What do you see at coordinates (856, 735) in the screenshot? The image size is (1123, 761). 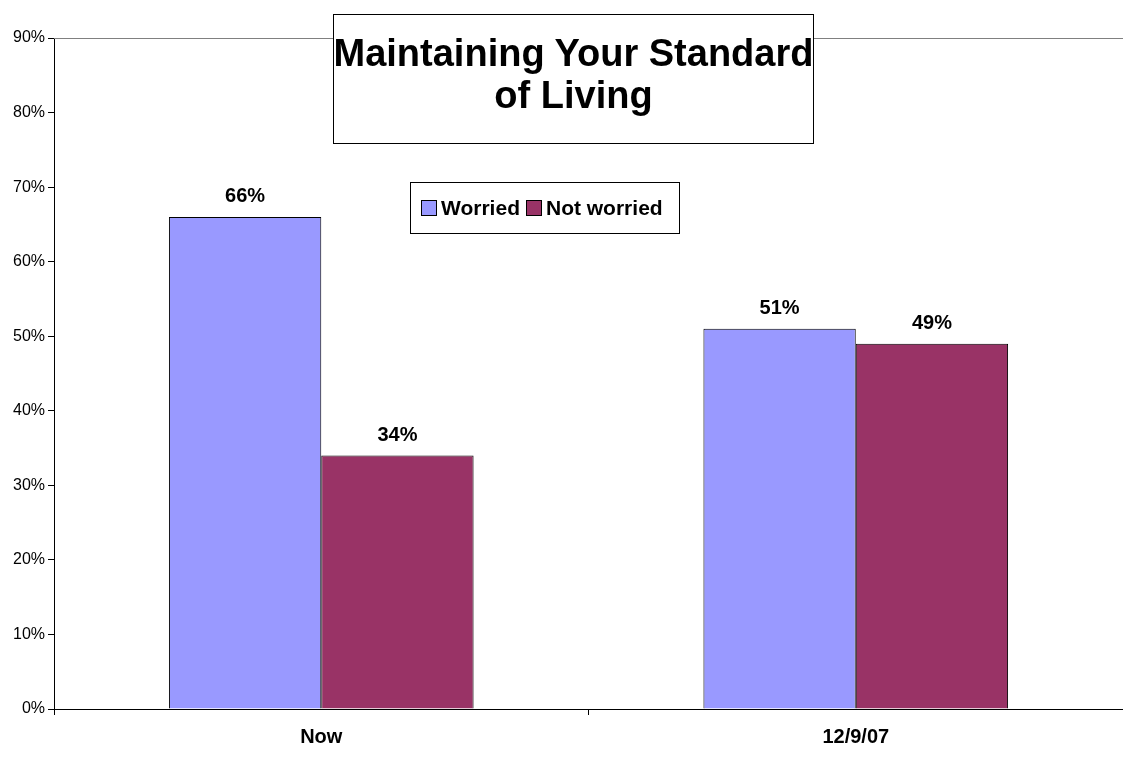 I see `x-tick-label: 12/9/07` at bounding box center [856, 735].